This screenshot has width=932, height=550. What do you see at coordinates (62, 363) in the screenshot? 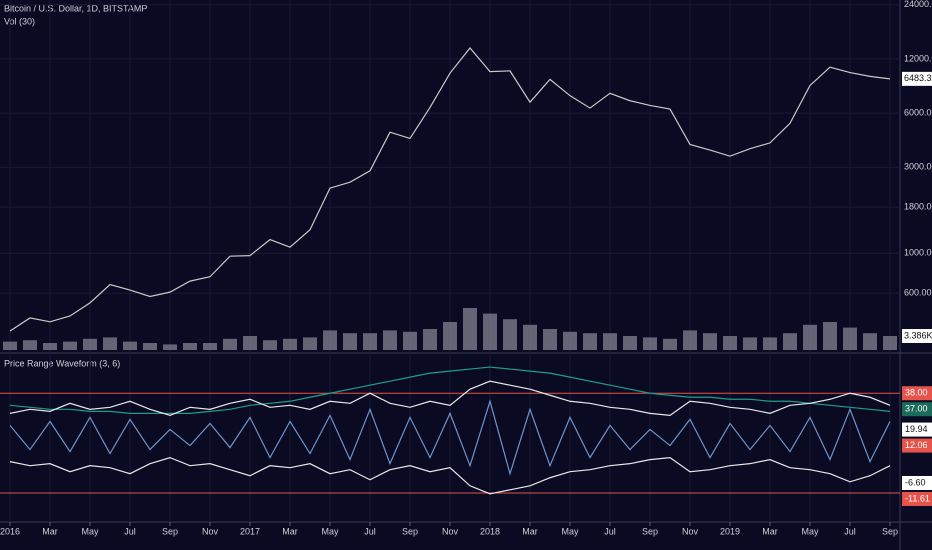
I see `indicator-title: Price Range Waveform (3, 6)` at bounding box center [62, 363].